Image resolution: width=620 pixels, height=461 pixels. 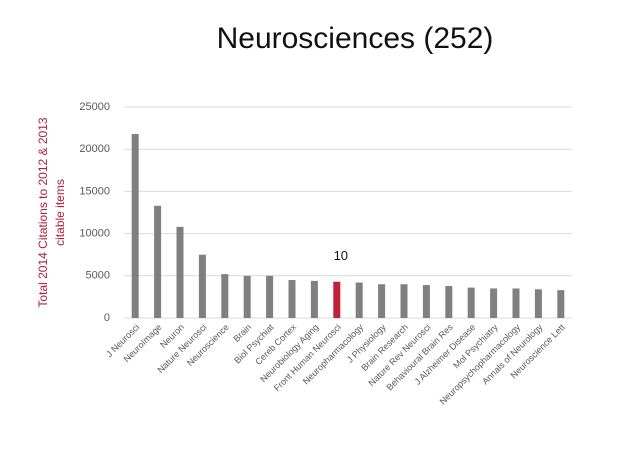 What do you see at coordinates (98, 276) in the screenshot?
I see `y-tick-label: 5000` at bounding box center [98, 276].